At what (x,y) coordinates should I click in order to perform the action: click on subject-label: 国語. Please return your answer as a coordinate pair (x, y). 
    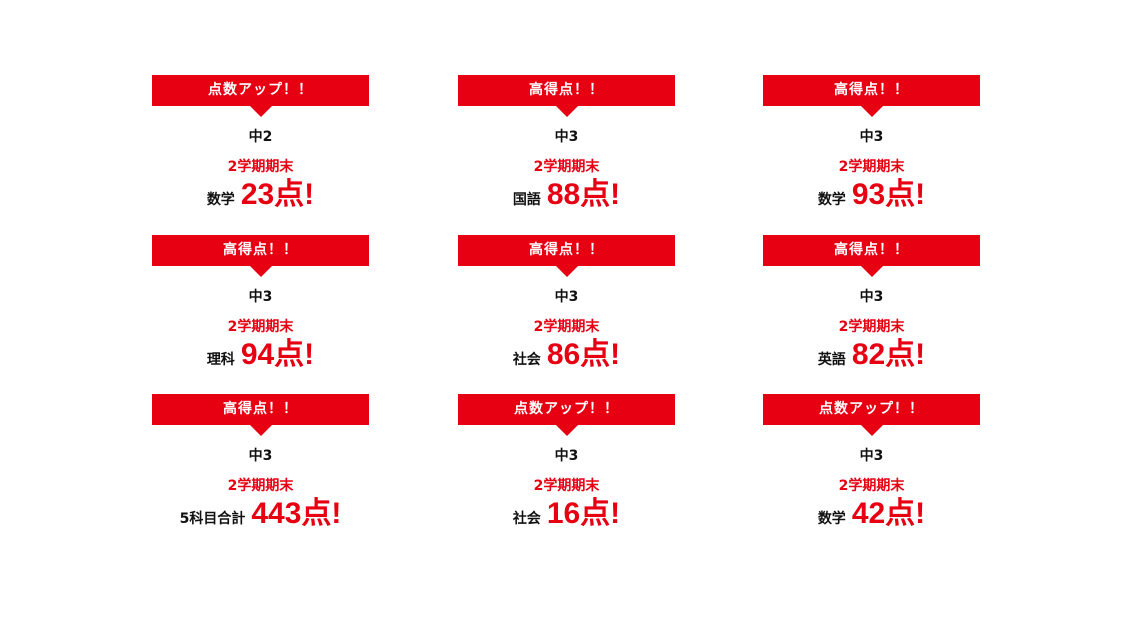
    Looking at the image, I should click on (526, 200).